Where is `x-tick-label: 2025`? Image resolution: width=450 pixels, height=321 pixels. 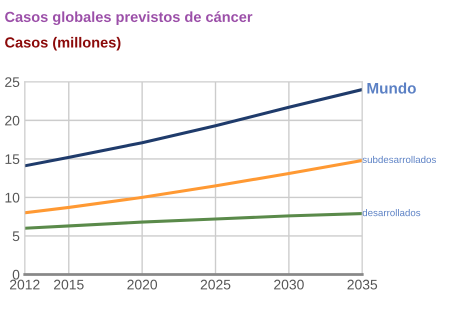
x-tick-label: 2025 is located at coordinates (215, 285).